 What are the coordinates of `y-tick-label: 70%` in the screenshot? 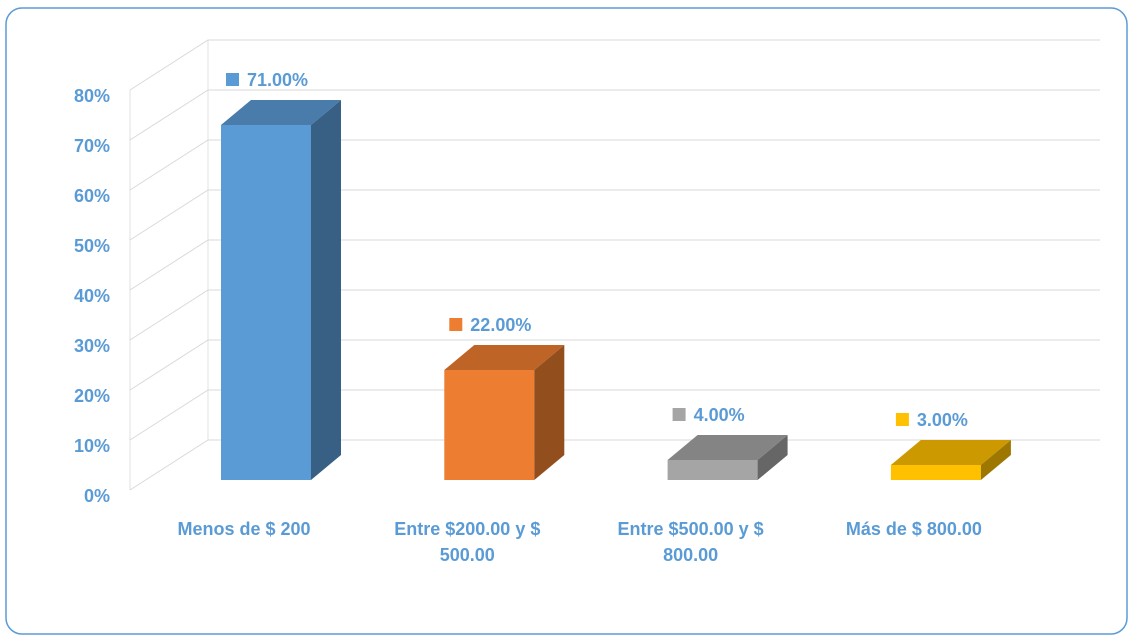 It's located at (92, 146).